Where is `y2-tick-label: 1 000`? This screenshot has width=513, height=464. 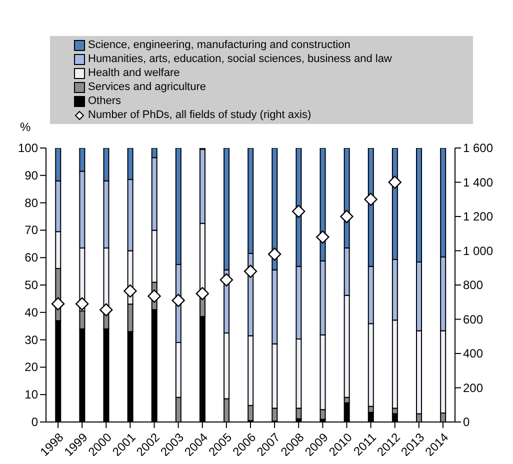
y2-tick-label: 1 000 is located at coordinates (478, 251).